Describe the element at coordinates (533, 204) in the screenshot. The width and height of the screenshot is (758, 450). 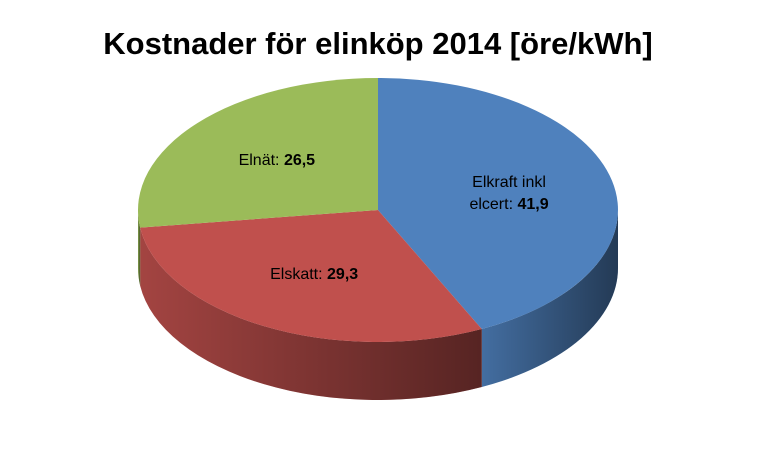
I see `label-value: 41,9` at that location.